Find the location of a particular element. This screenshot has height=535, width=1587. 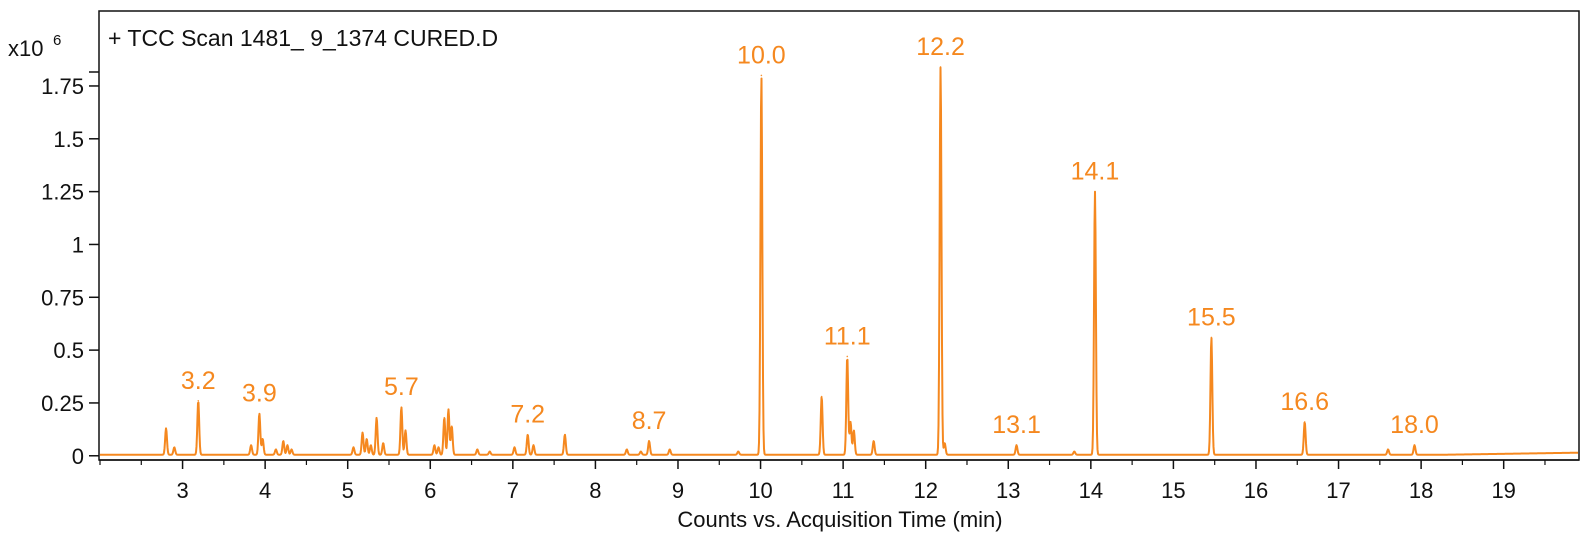

x-tick-label: 17 is located at coordinates (1338, 490).